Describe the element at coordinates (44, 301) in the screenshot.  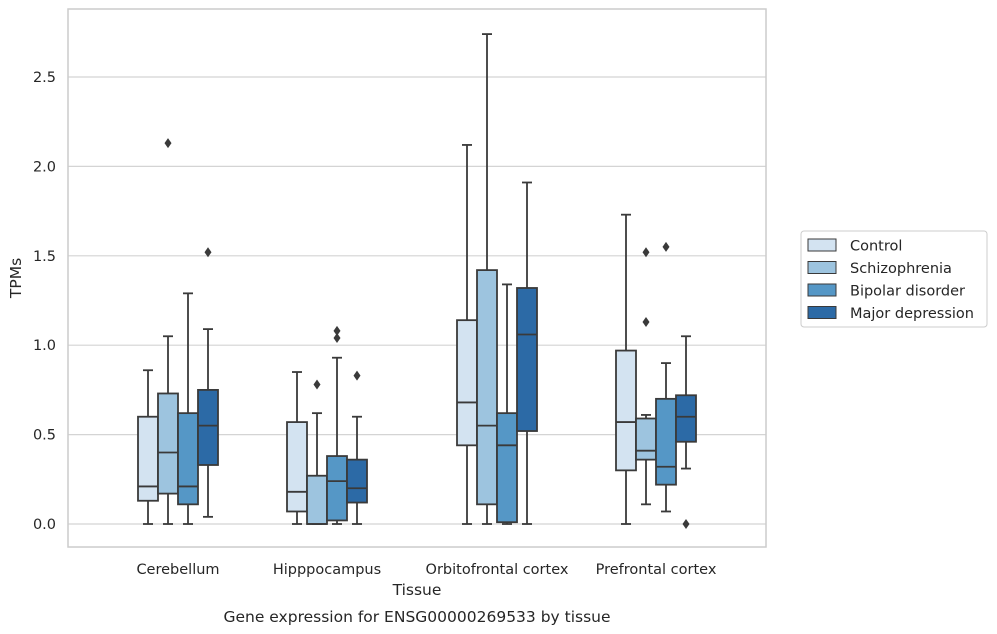
I see `y-tick-labels: 0.0 0.5 1.0 1.5 2.0 2.5` at that location.